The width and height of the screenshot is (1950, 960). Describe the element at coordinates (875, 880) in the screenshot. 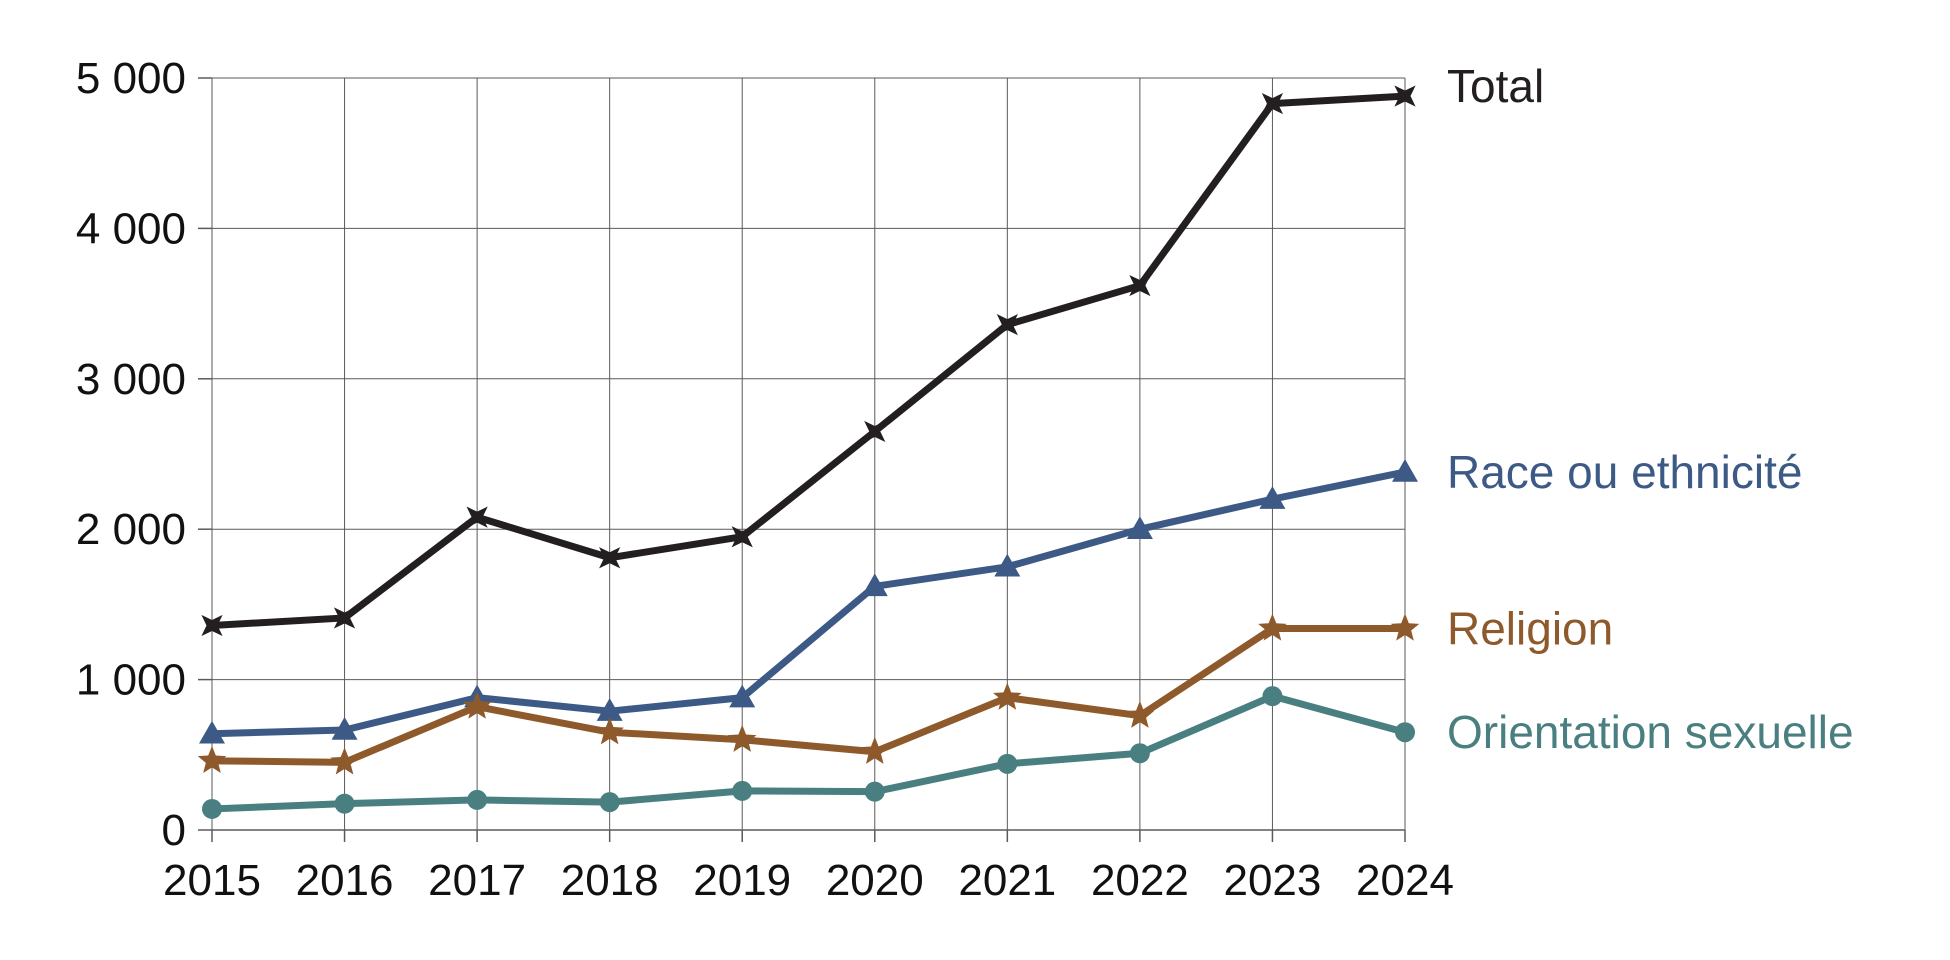

I see `x-tick-label: 2020` at that location.